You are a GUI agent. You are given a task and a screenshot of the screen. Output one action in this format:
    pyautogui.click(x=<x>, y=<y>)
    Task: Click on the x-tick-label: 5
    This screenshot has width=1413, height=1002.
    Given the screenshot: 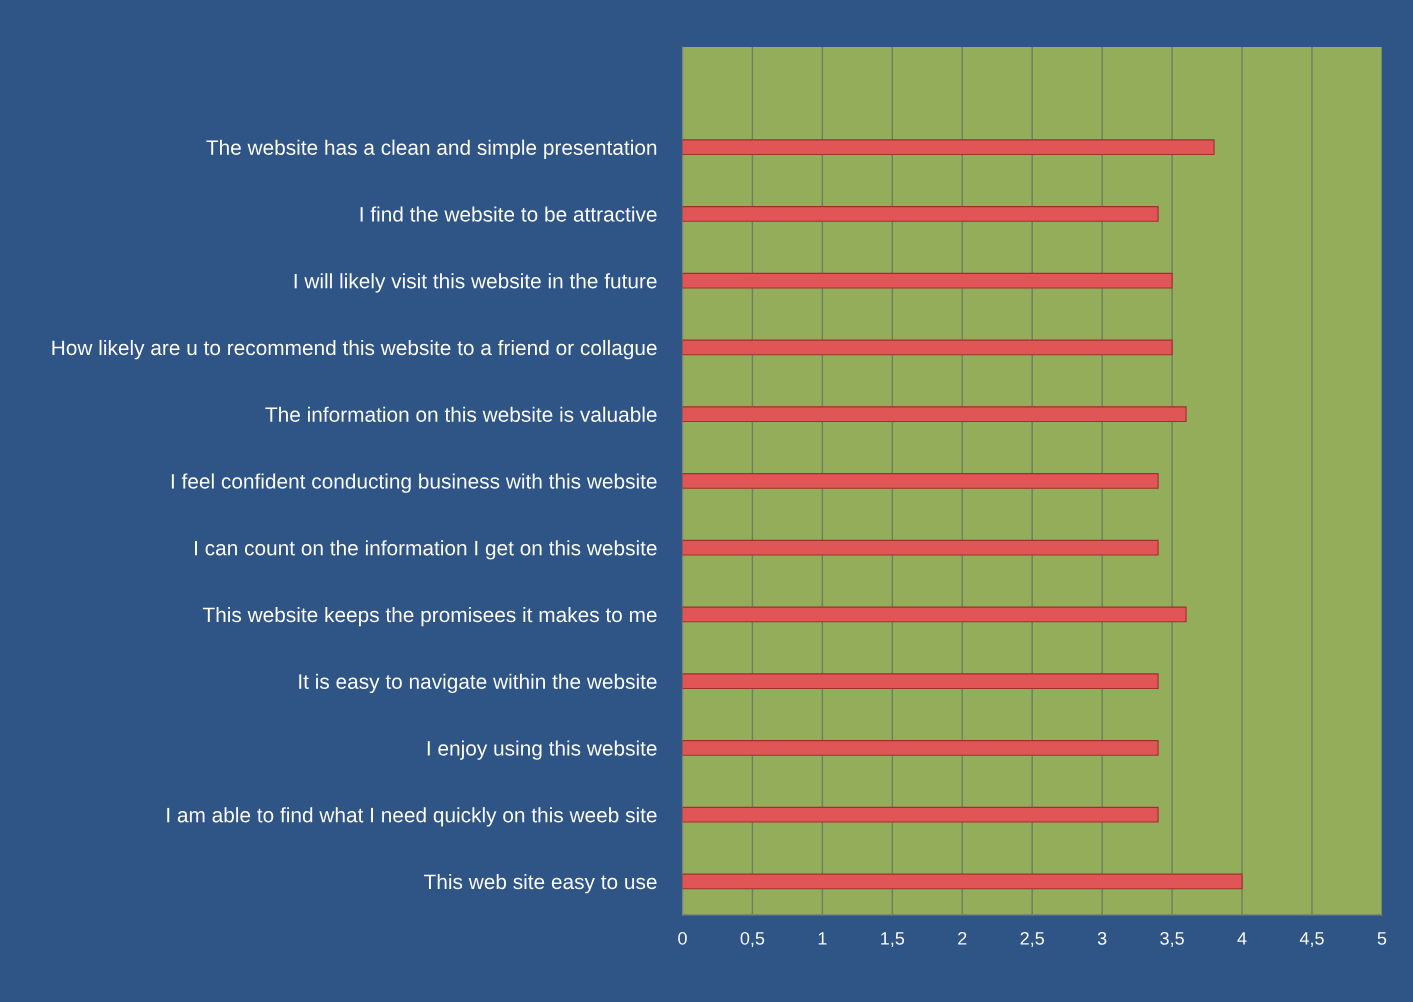 What is the action you would take?
    pyautogui.click(x=1382, y=938)
    